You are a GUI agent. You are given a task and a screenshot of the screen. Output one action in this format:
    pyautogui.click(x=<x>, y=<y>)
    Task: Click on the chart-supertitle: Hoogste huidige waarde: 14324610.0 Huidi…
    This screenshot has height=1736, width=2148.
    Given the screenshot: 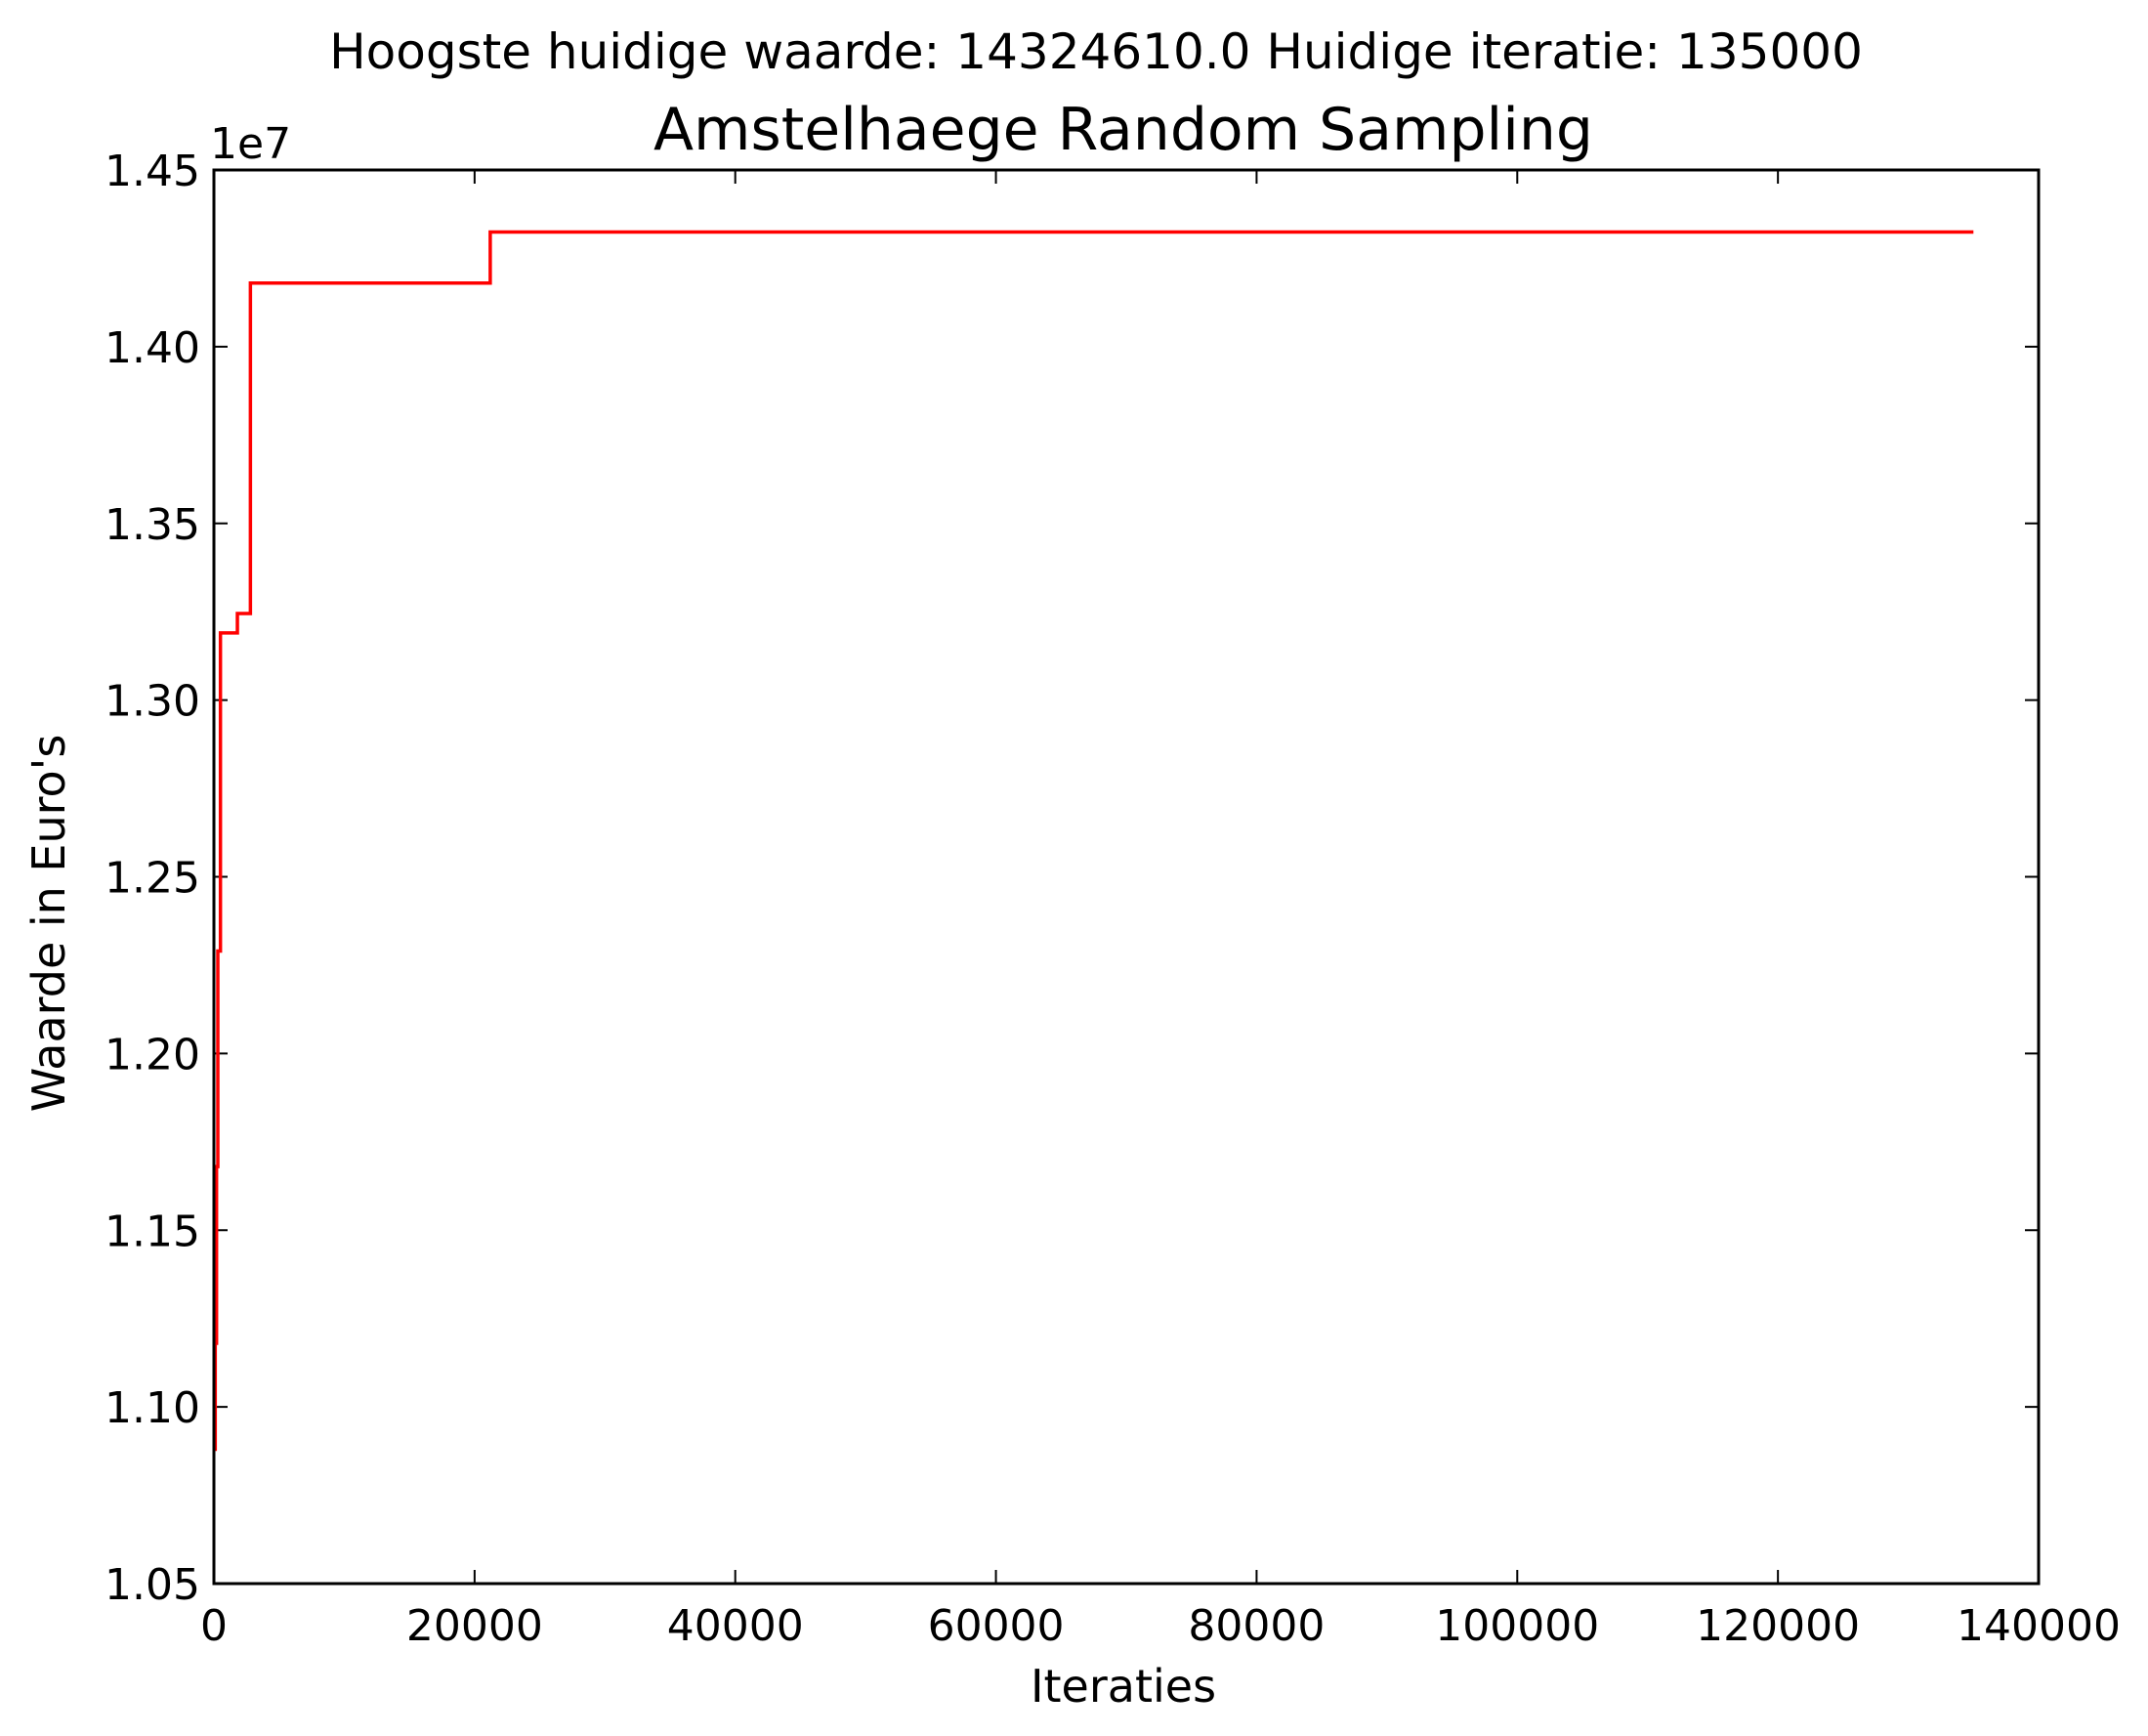 What is the action you would take?
    pyautogui.click(x=1096, y=51)
    